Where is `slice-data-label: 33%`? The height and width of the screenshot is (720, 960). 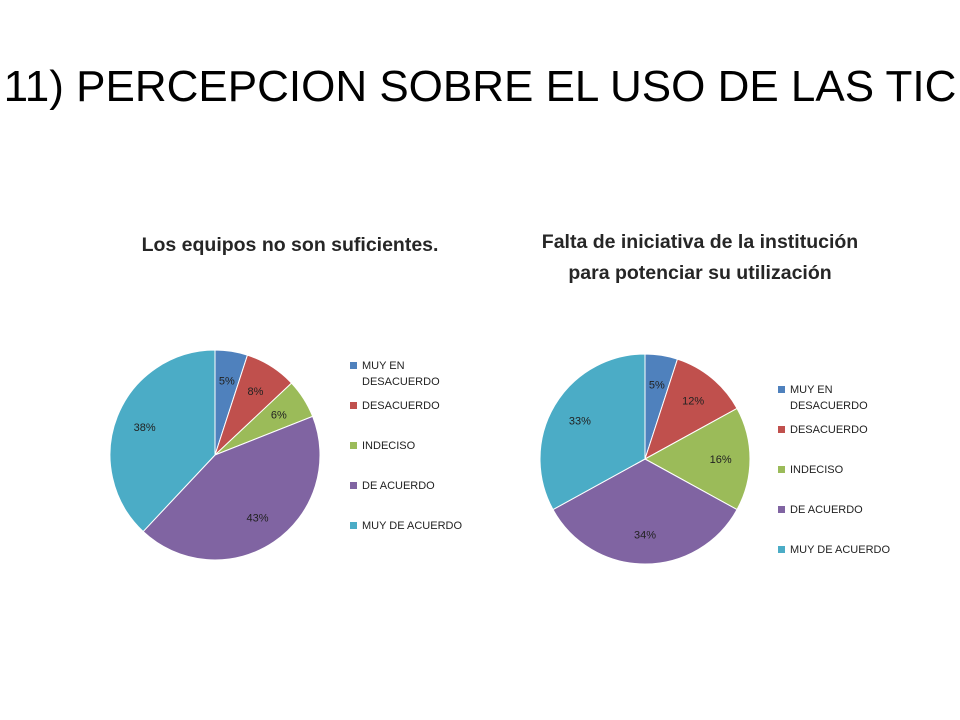
slice-data-label: 33% is located at coordinates (580, 422).